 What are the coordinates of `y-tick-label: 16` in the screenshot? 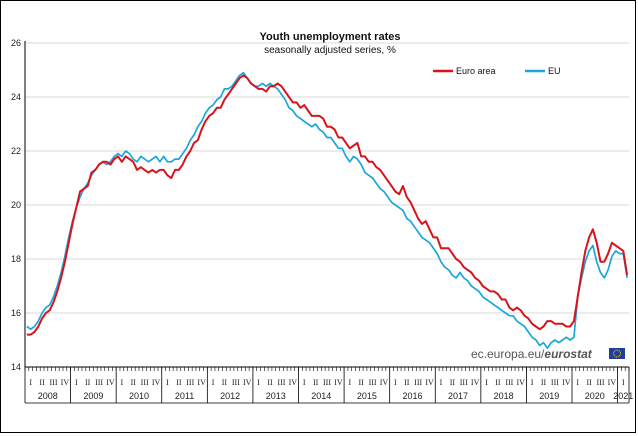 It's located at (16, 313).